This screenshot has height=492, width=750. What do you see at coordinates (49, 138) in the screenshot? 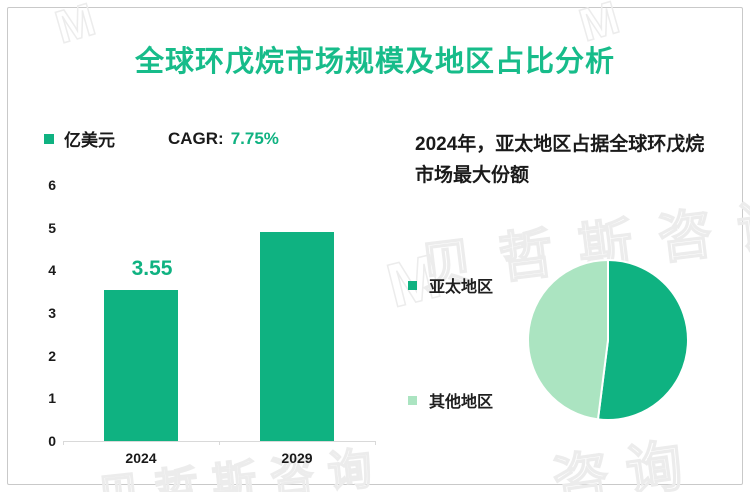
I see `legend-swatch-icon` at bounding box center [49, 138].